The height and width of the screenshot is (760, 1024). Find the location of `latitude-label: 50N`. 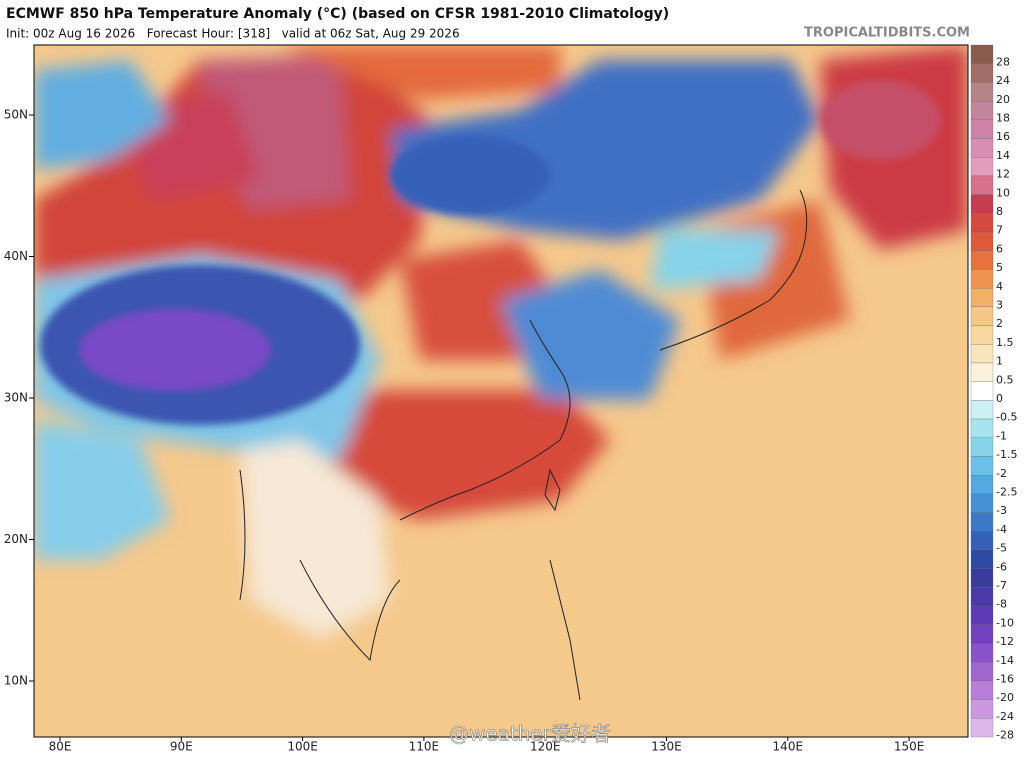

latitude-label: 50N is located at coordinates (16, 115).